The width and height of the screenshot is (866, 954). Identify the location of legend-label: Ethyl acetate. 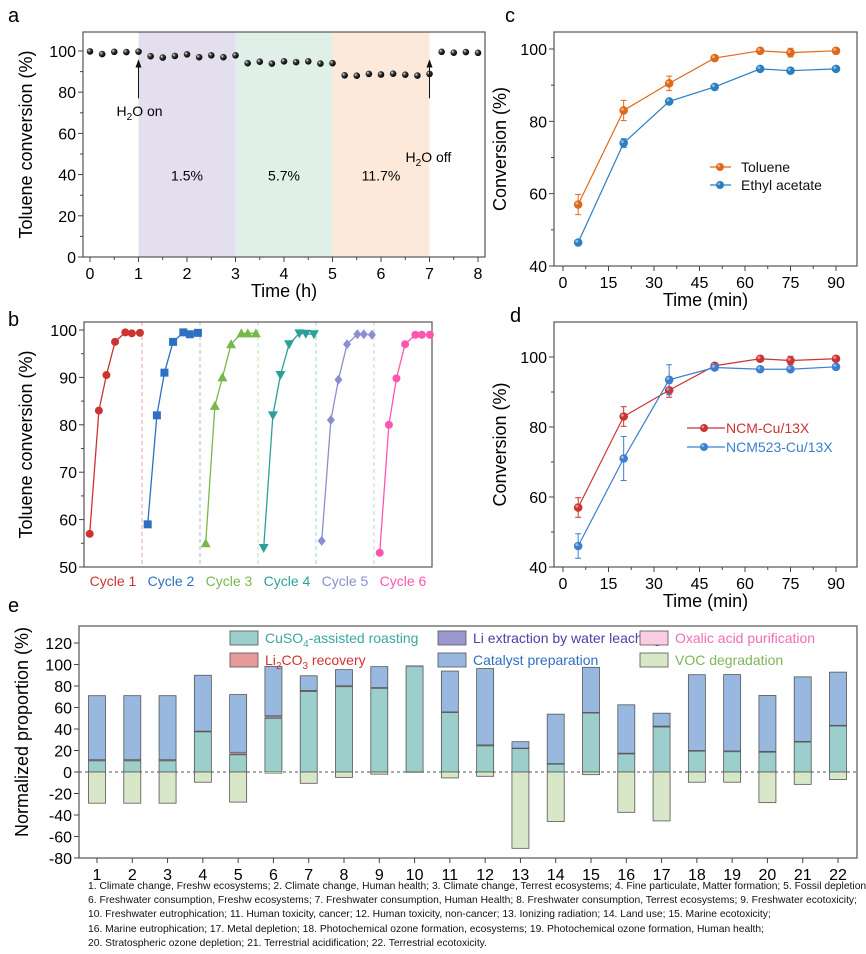
(781, 185).